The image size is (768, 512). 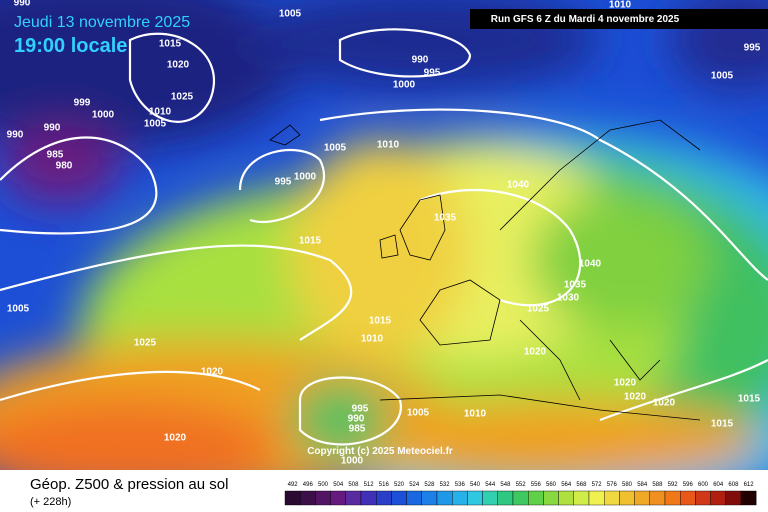 I want to click on scale-label: 596, so click(x=688, y=485).